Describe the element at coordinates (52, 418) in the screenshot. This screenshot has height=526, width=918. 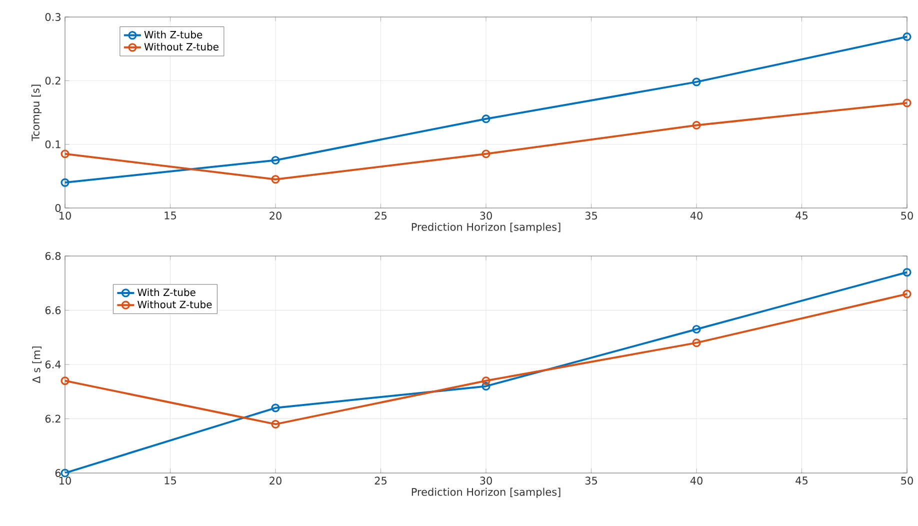
I see `y-tick-label: 6.2` at that location.